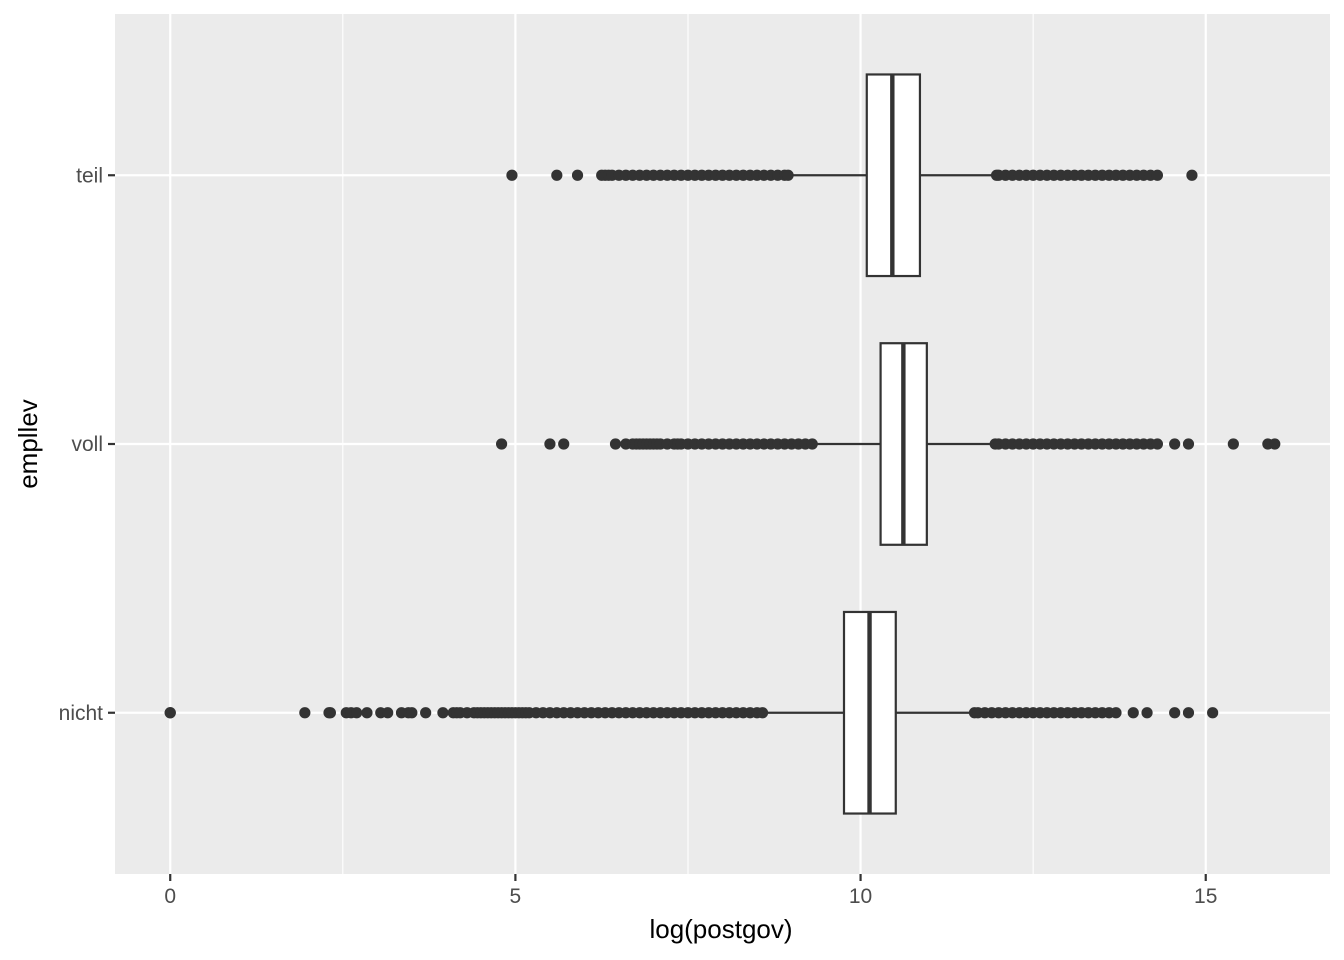  I want to click on x-tick-label: 10, so click(860, 896).